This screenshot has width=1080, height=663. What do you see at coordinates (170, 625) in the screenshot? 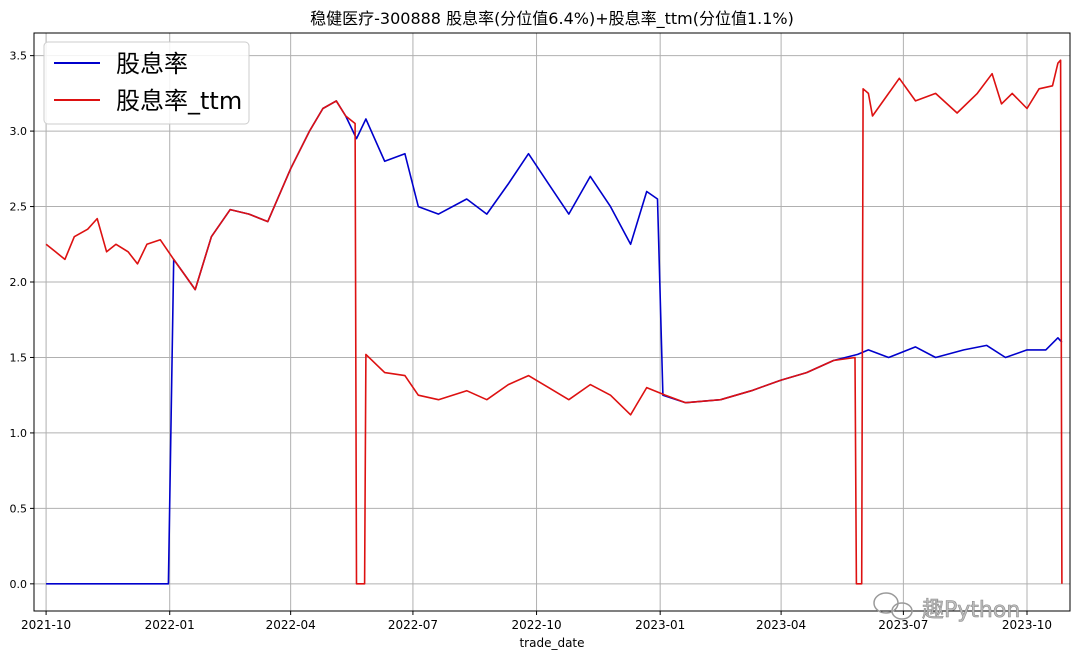
I see `x-tick-label: 2022-01` at bounding box center [170, 625].